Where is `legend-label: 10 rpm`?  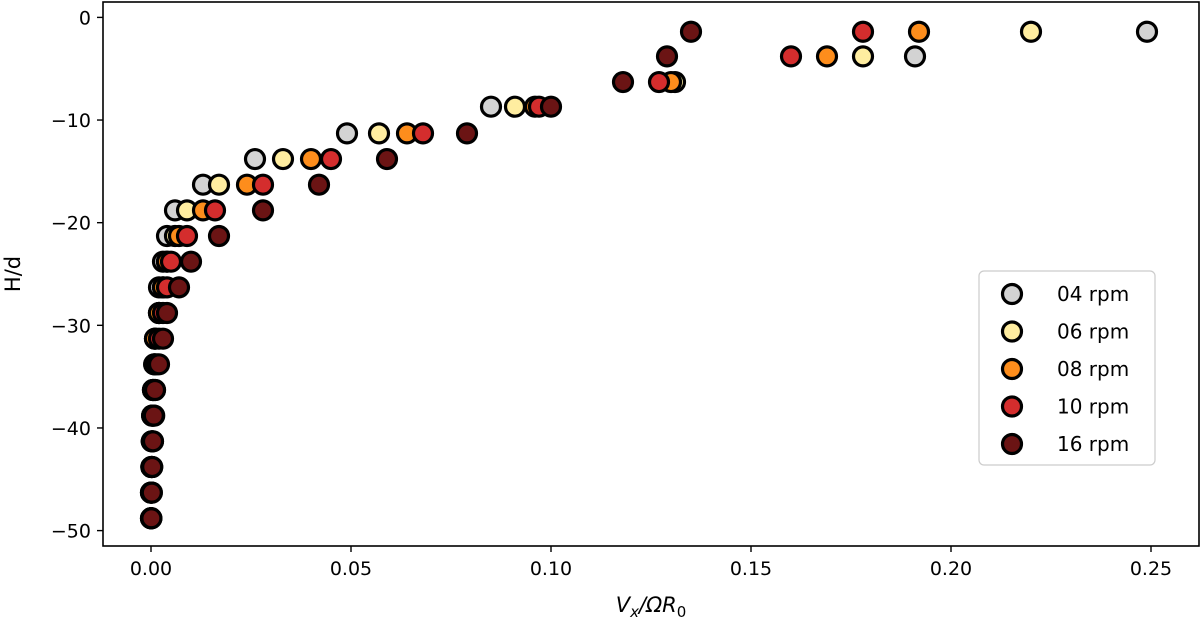
legend-label: 10 rpm is located at coordinates (1093, 407).